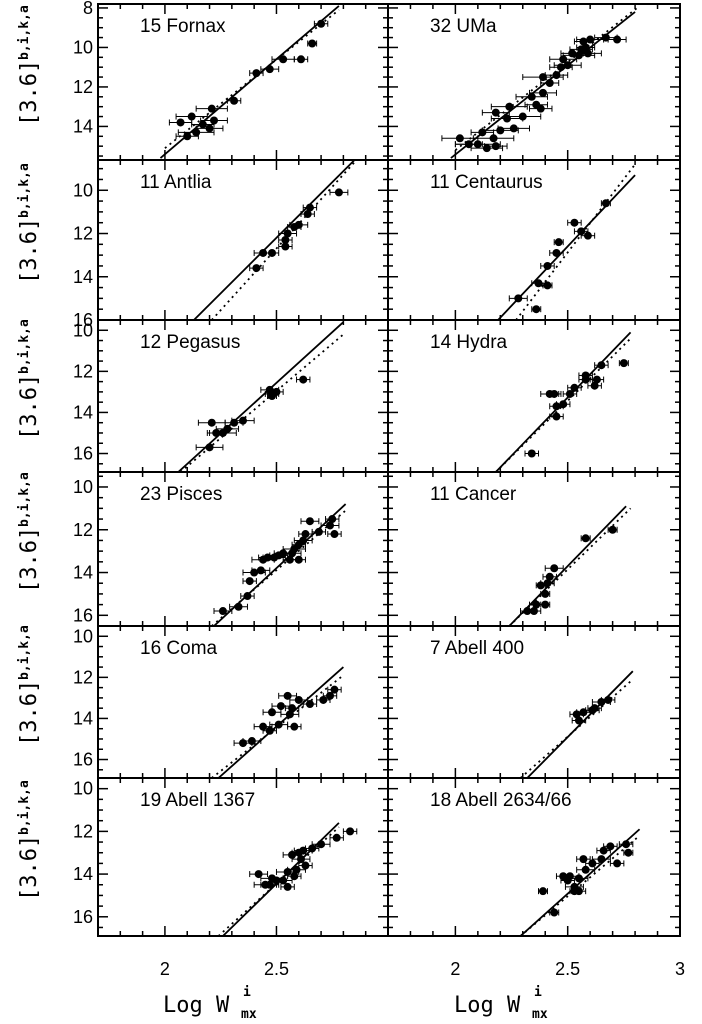  What do you see at coordinates (29, 251) in the screenshot?
I see `y-axis-label-text: [3.6]` at bounding box center [29, 251].